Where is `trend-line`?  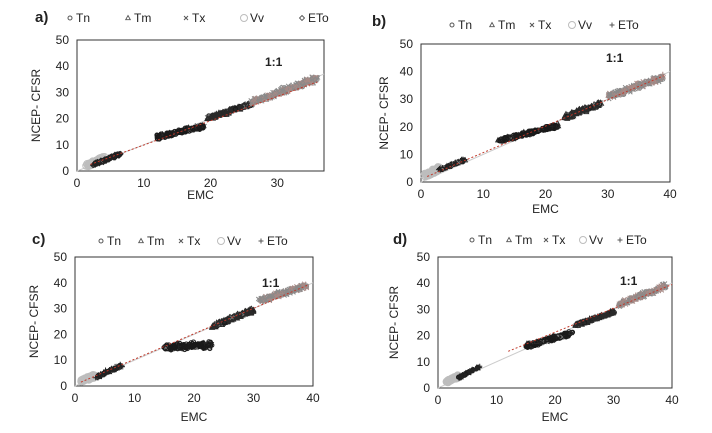 trend-line is located at coordinates (204, 123).